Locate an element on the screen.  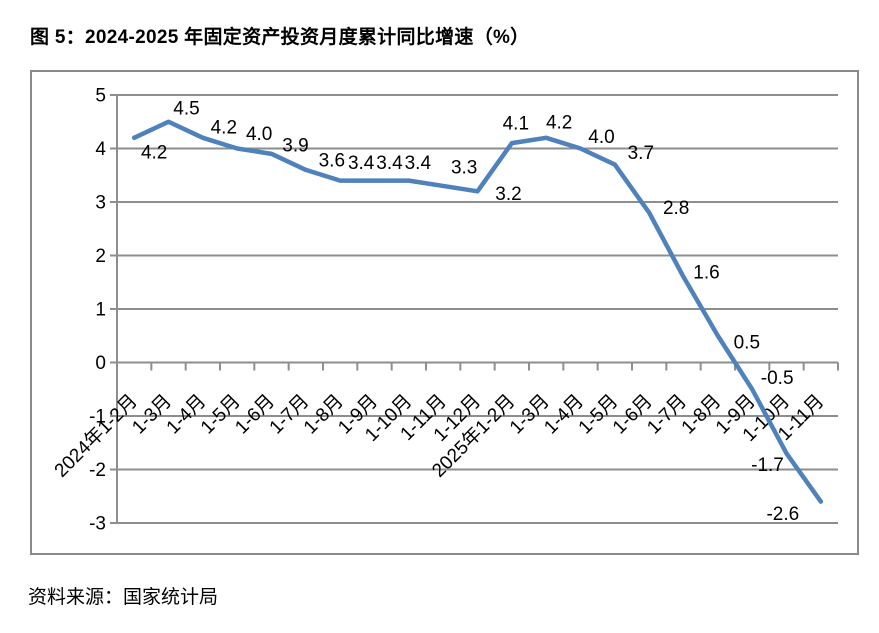
y-axis-label: 2 is located at coordinates (100, 256).